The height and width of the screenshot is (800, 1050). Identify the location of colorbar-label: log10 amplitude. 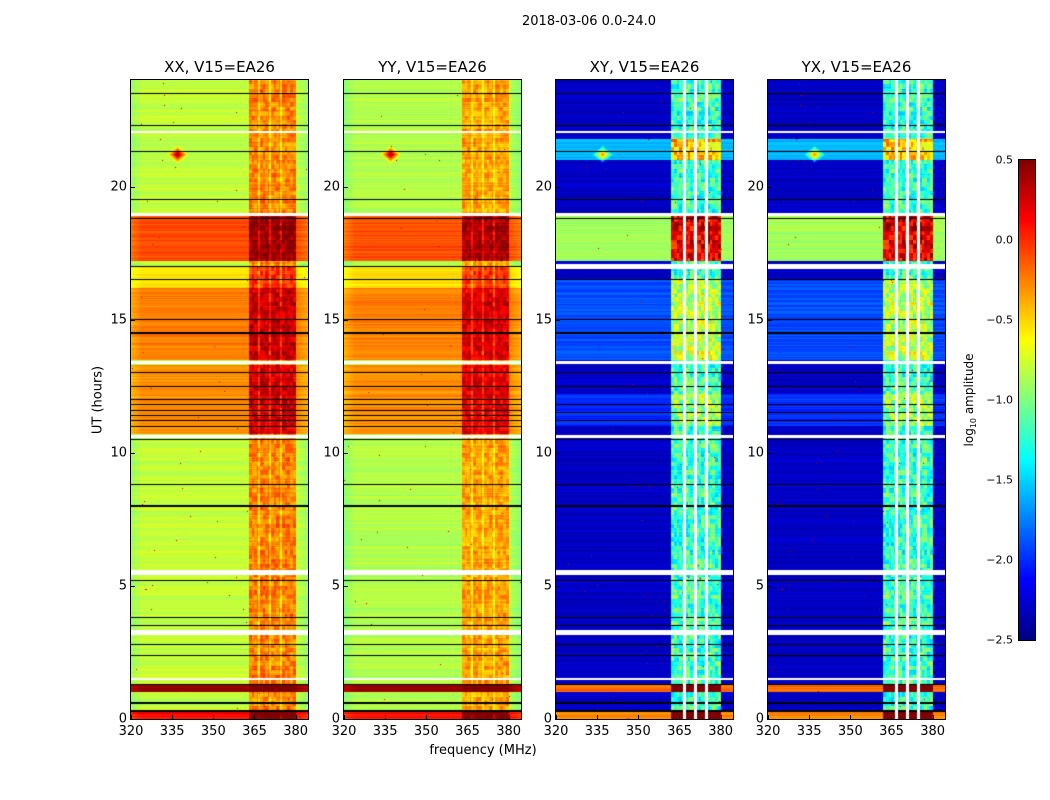
(970, 400).